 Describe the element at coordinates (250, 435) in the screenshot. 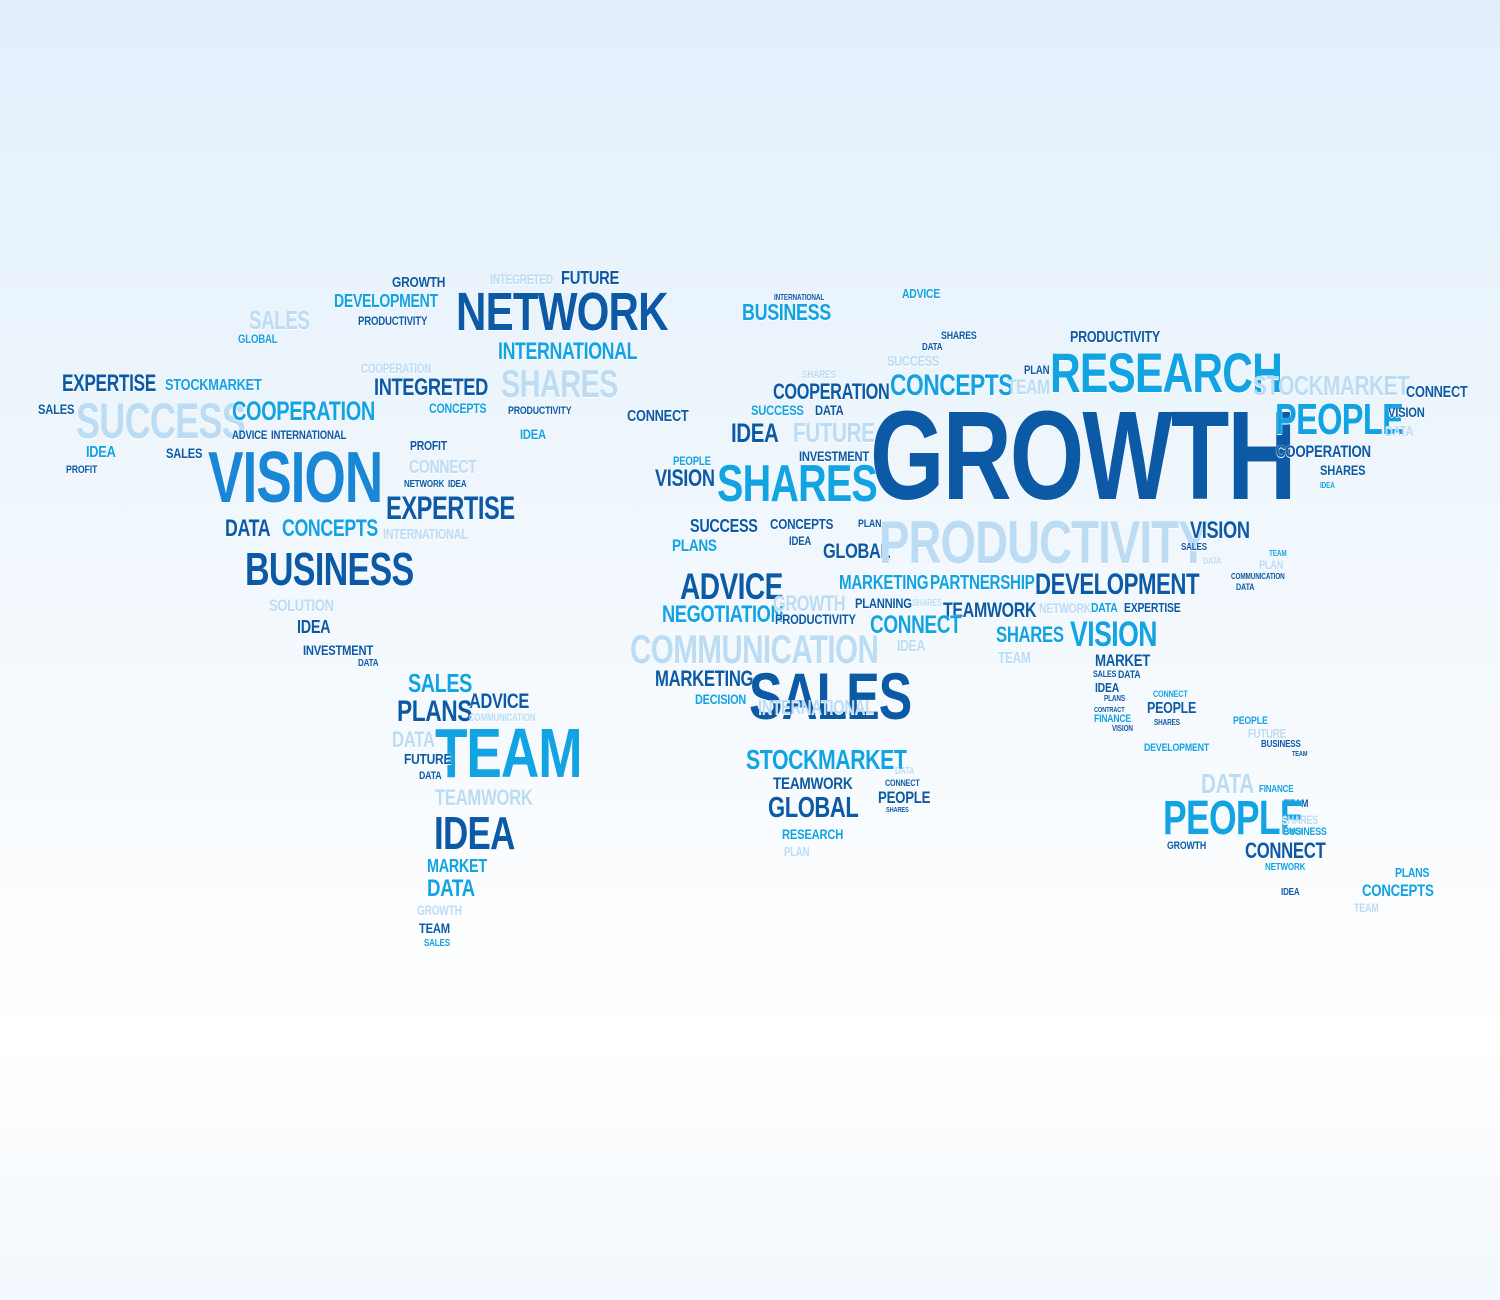

I see `map-word-w020: ADVICE` at that location.